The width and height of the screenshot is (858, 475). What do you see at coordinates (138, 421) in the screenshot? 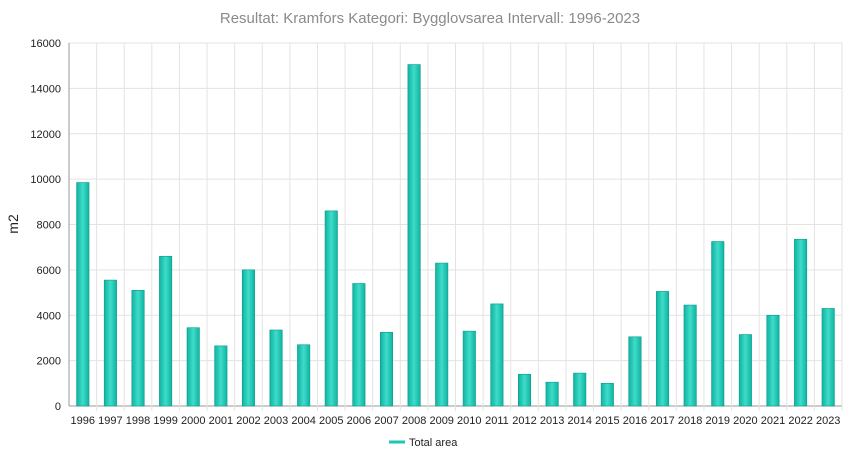
I see `x-tick-label: 1998` at bounding box center [138, 421].